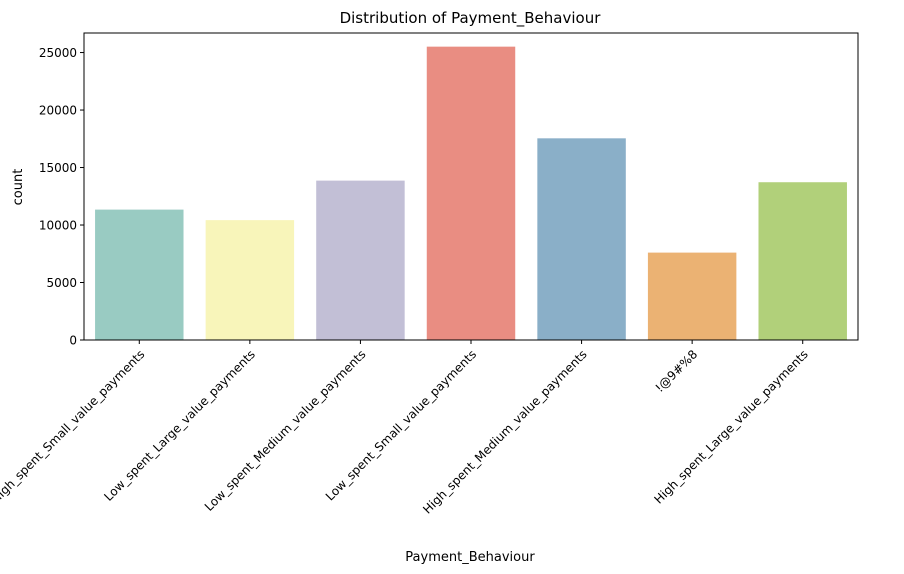  What do you see at coordinates (18, 187) in the screenshot?
I see `y-axis-label: count` at bounding box center [18, 187].